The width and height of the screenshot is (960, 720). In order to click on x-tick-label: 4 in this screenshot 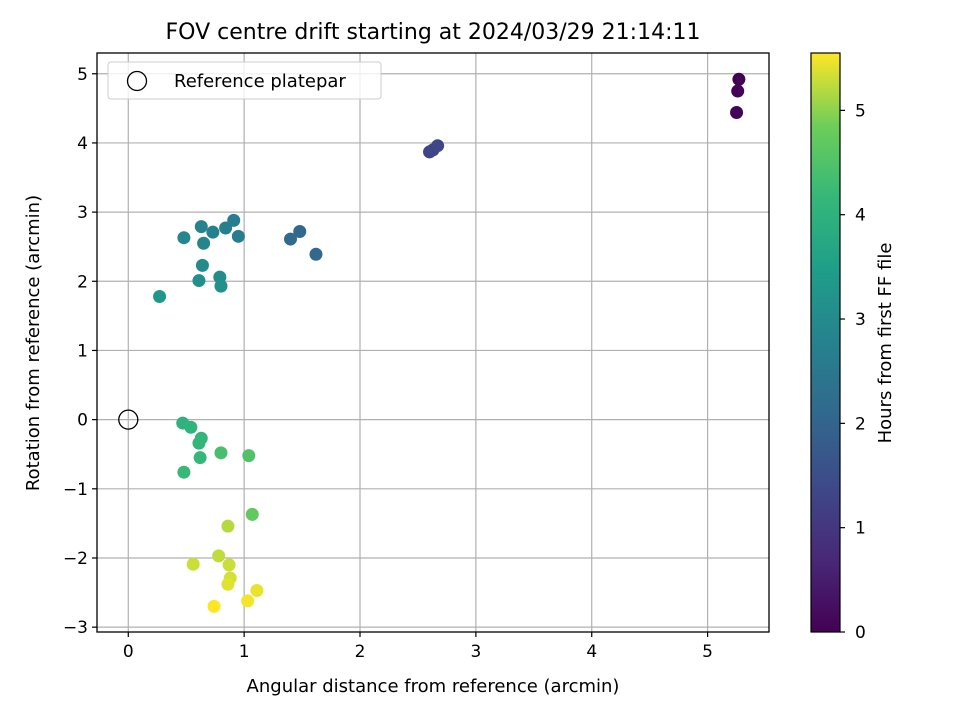, I will do `click(591, 652)`.